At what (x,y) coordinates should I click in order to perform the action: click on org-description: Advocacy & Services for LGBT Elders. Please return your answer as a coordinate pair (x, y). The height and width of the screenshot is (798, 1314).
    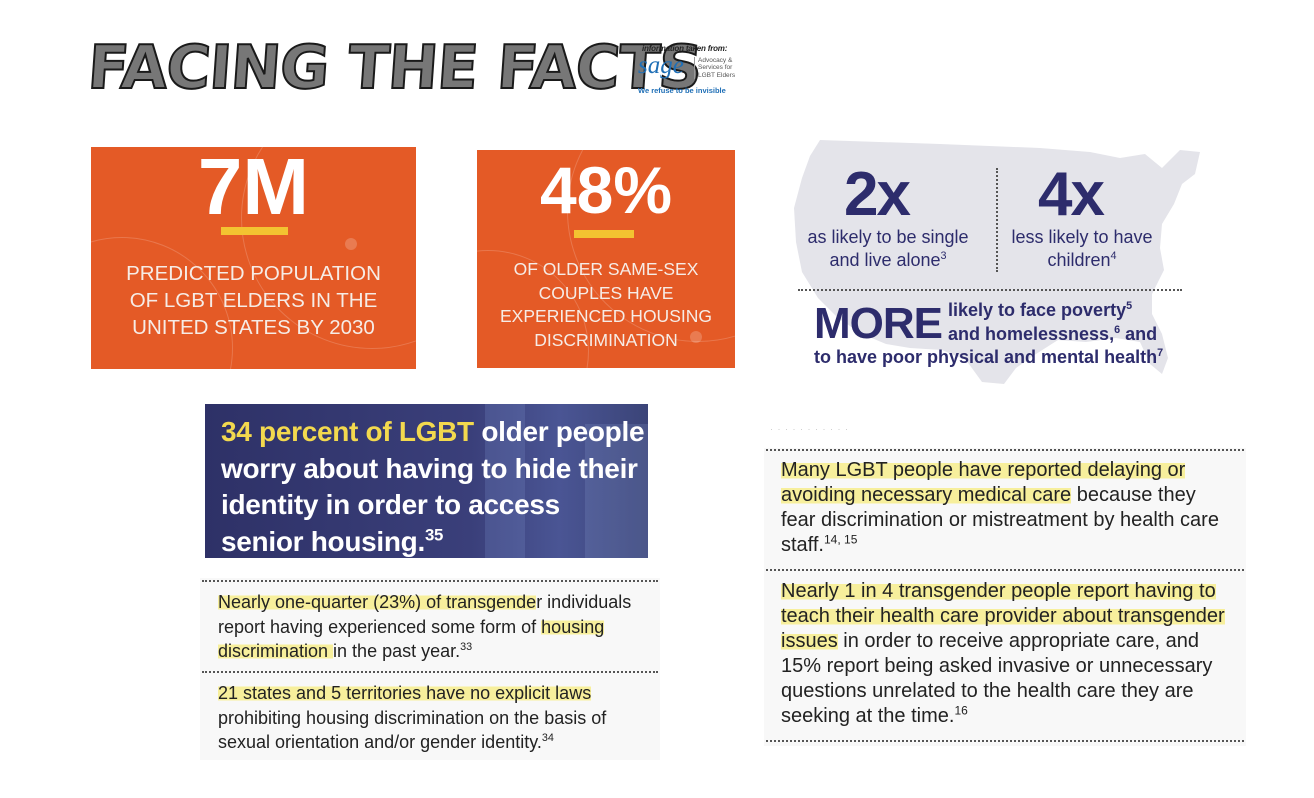
    Looking at the image, I should click on (714, 68).